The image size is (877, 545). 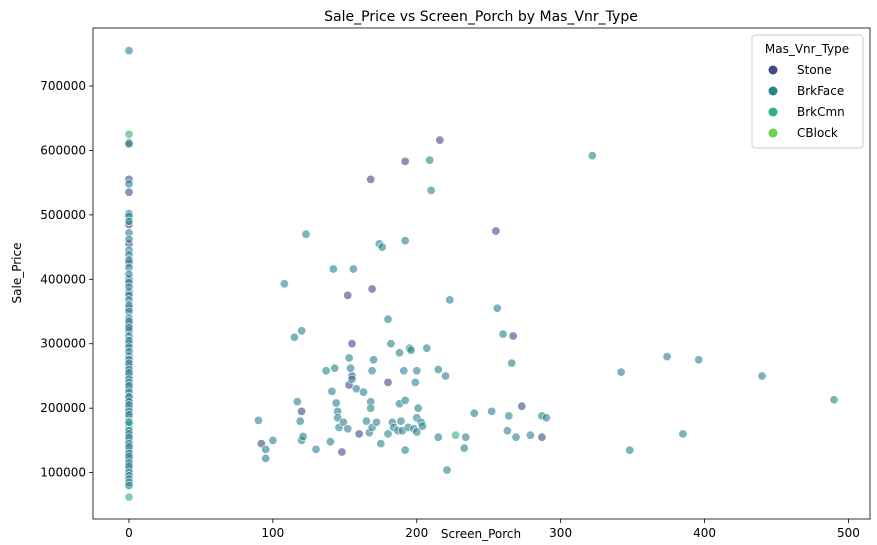 I want to click on legend: Mas_Vnr_Type Stone BrkFace BrkCmn CBlock, so click(x=807, y=91).